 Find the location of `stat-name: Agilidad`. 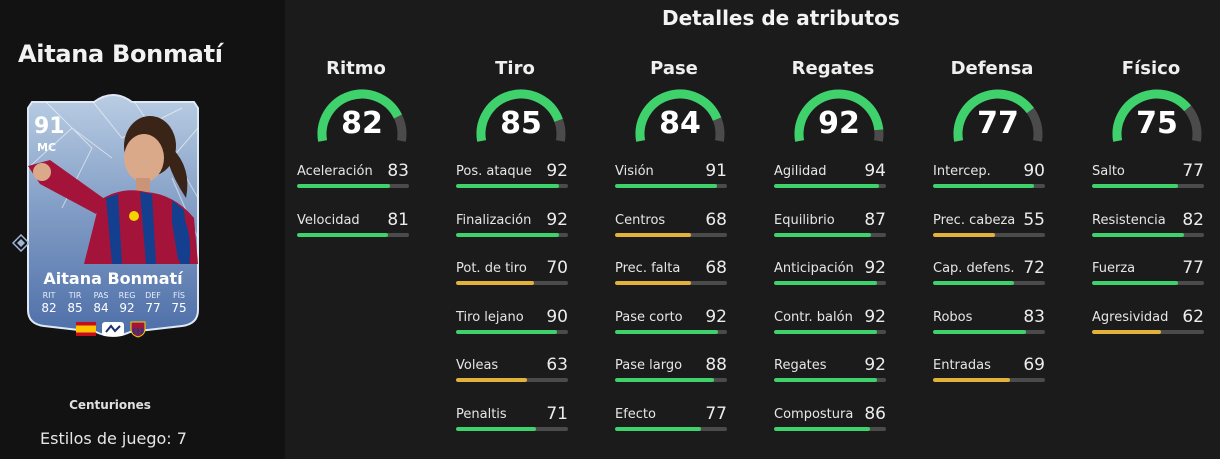

stat-name: Agilidad is located at coordinates (800, 171).